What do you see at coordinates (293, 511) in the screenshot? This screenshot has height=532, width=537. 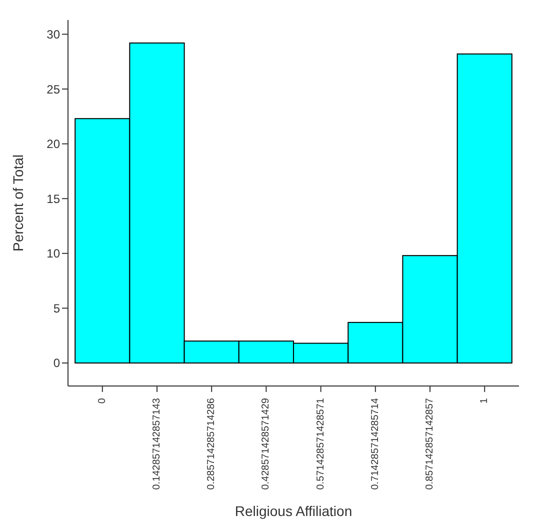 I see `x-axis-title: Religious Affiliation` at bounding box center [293, 511].